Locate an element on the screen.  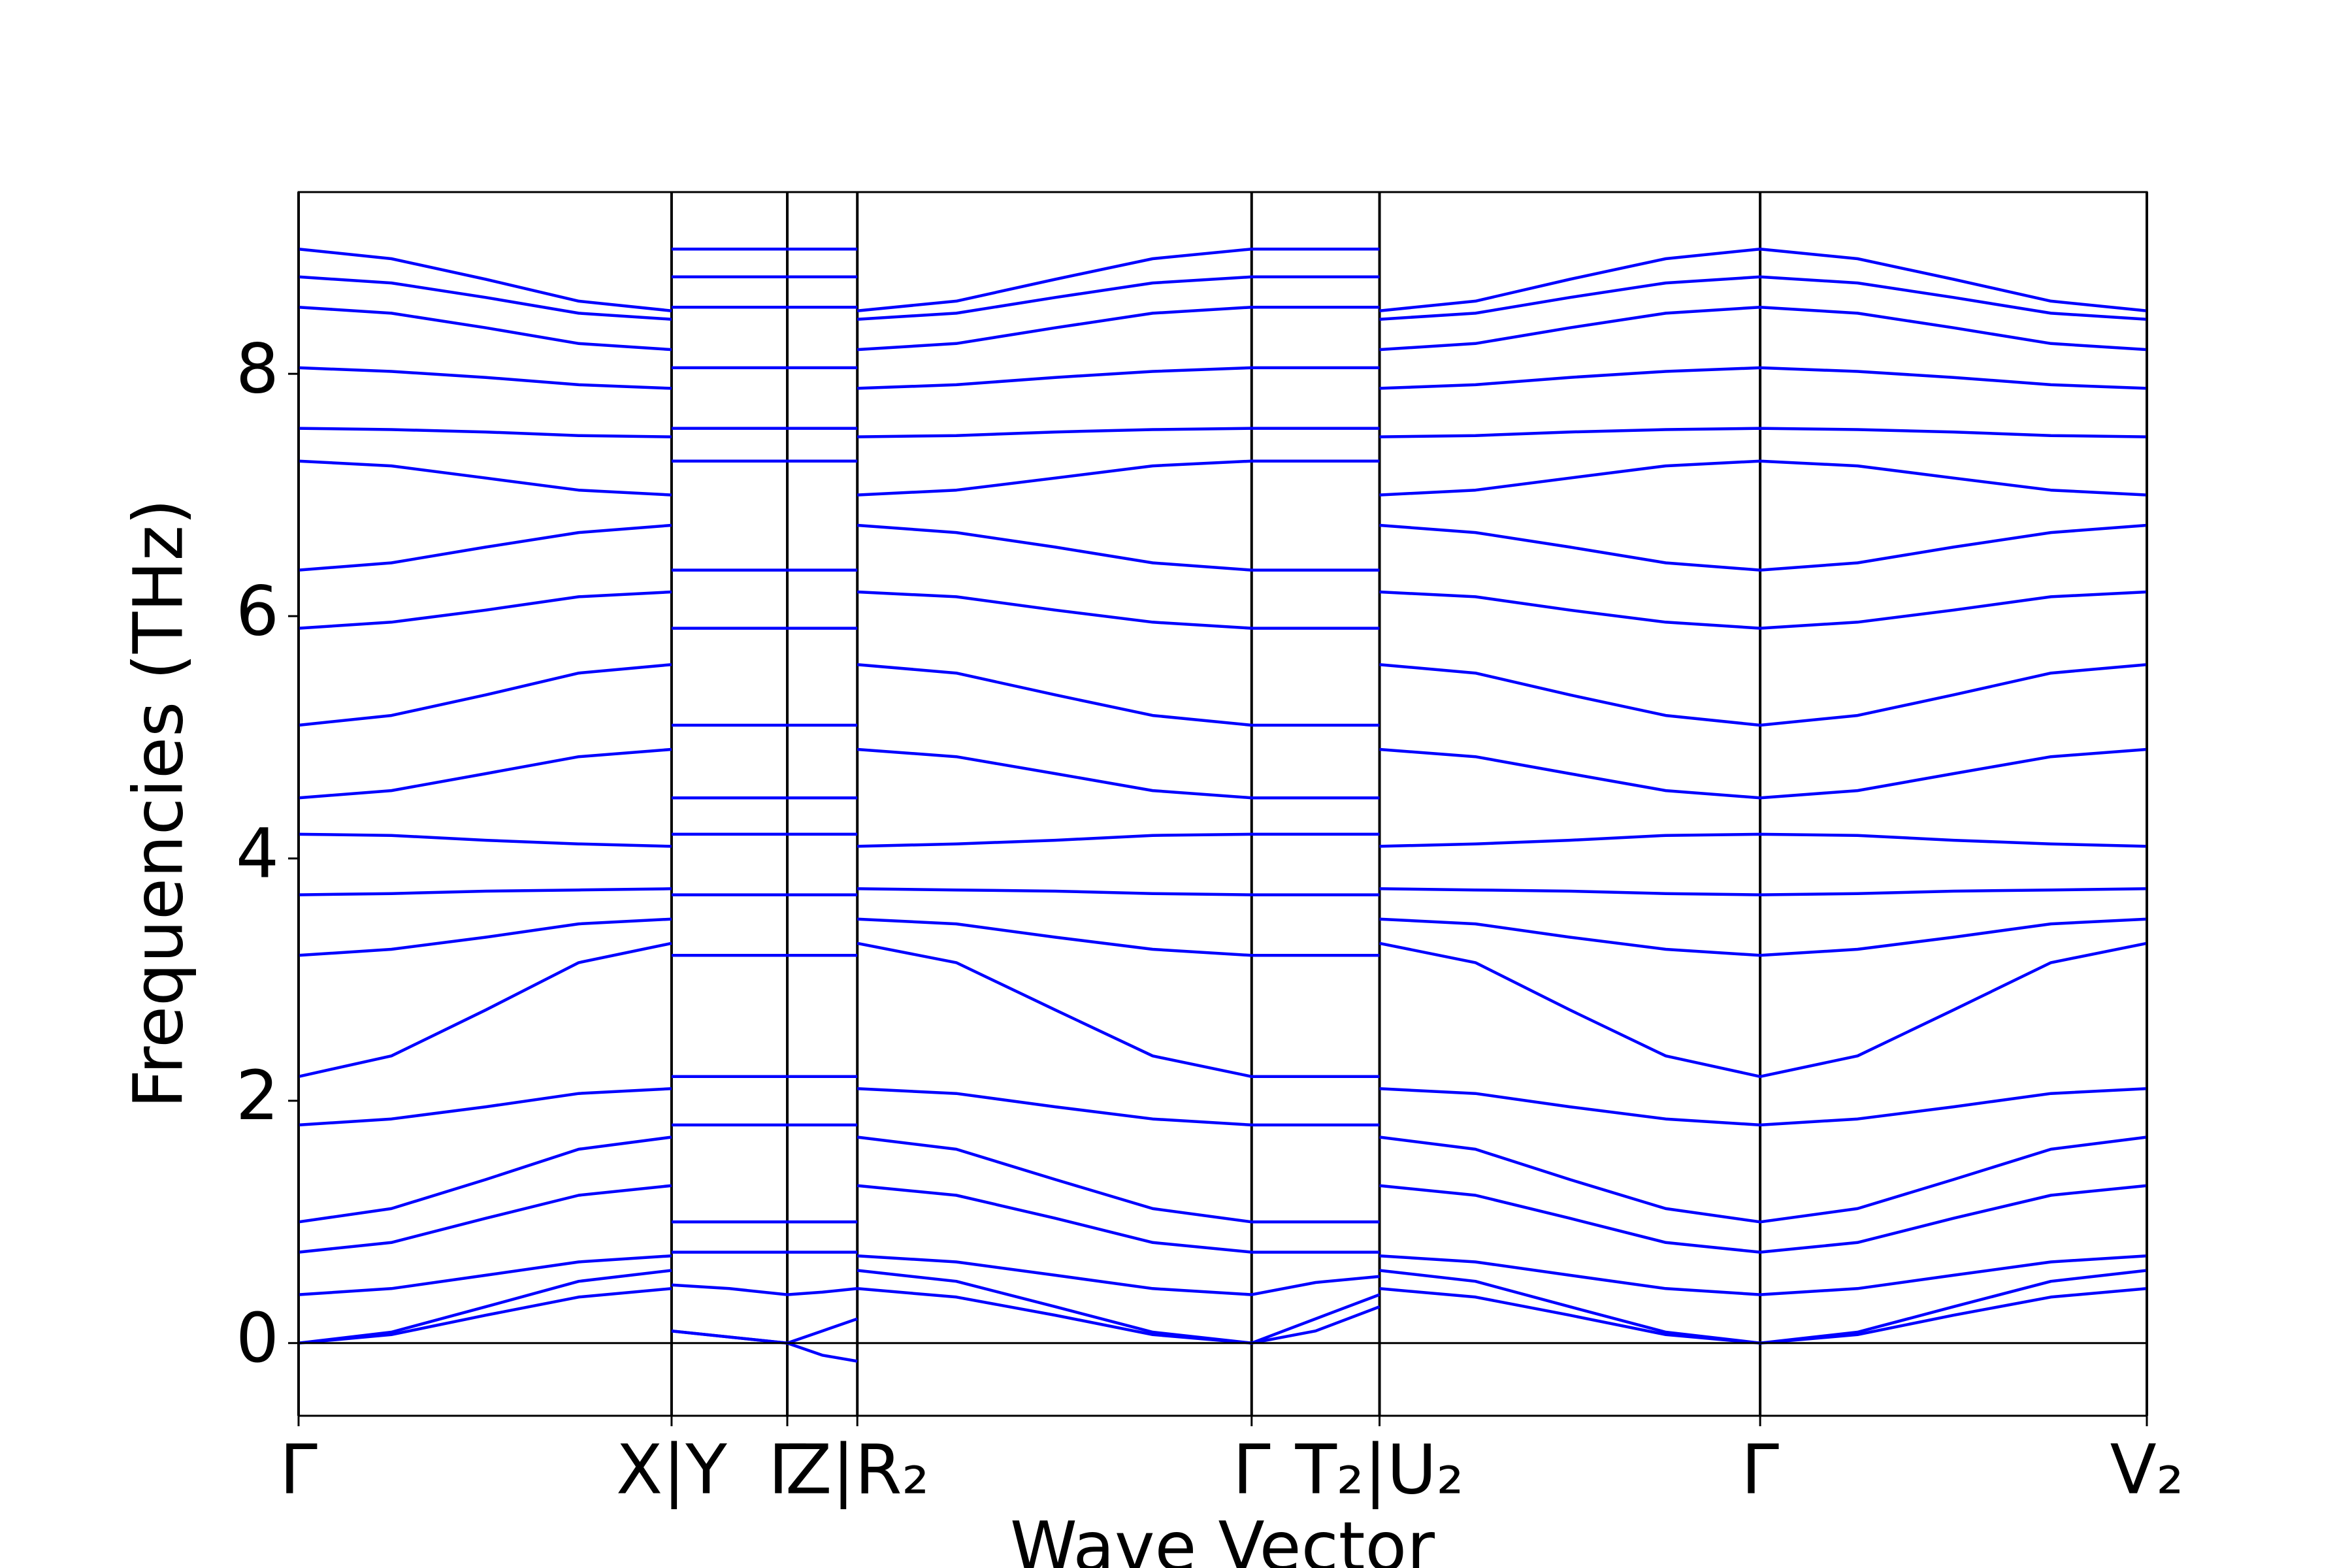
x-tick-label: T₂|U₂ is located at coordinates (1378, 1469).